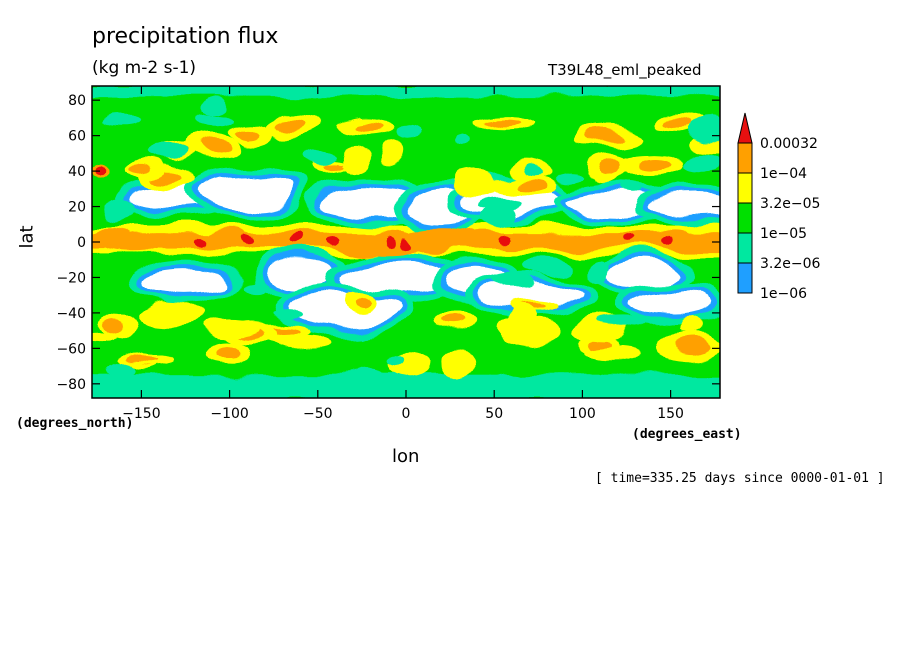 The image size is (904, 654). Describe the element at coordinates (582, 414) in the screenshot. I see `x-tick-label-5: 100` at that location.